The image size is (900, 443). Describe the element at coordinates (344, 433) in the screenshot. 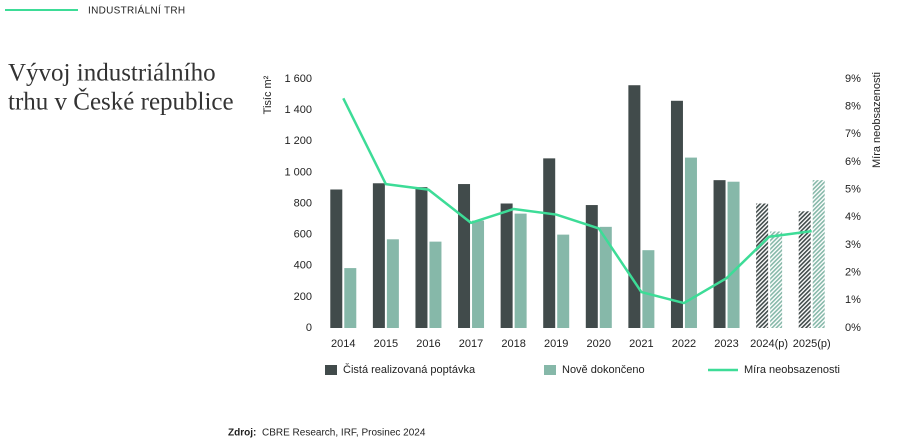

I see `source: CBRE Research, IRF, Prosinec 2024` at that location.